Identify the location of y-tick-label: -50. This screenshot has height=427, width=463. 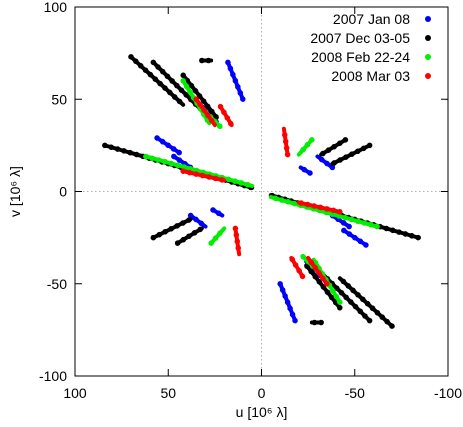
(57, 284).